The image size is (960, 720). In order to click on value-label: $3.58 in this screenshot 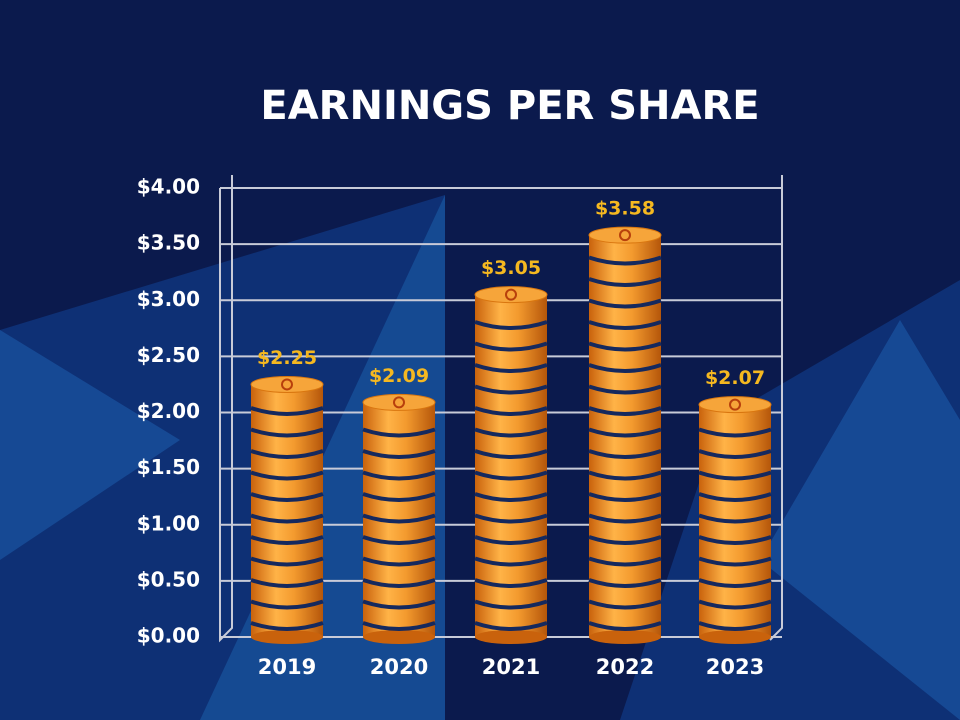, I will do `click(625, 209)`.